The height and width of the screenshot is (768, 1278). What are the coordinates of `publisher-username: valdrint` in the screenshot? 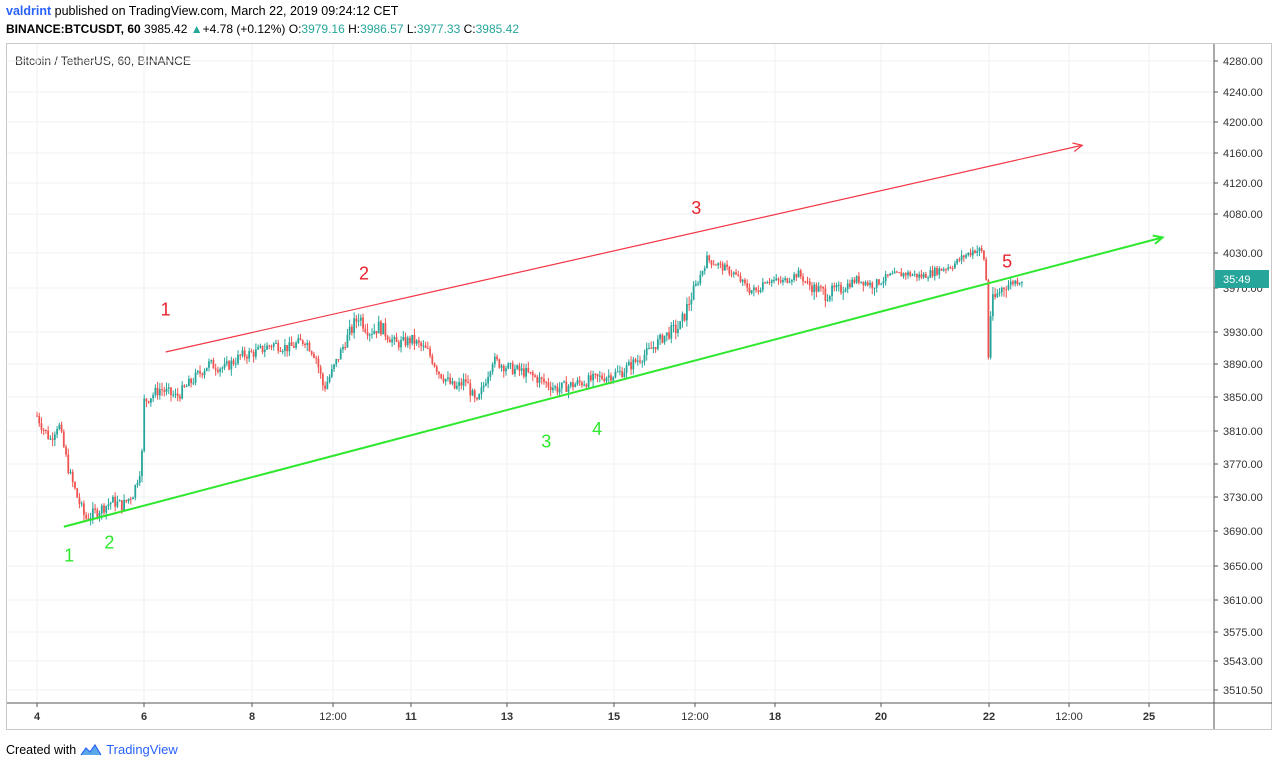 It's located at (29, 11).